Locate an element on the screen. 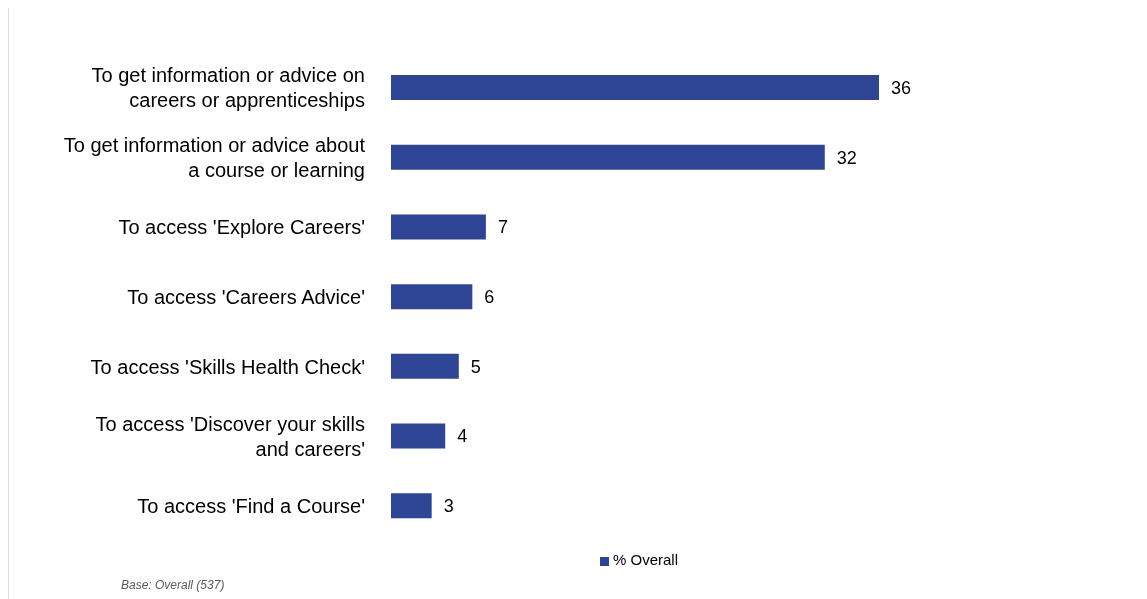 The height and width of the screenshot is (599, 1147). data-label: 7 is located at coordinates (502, 227).